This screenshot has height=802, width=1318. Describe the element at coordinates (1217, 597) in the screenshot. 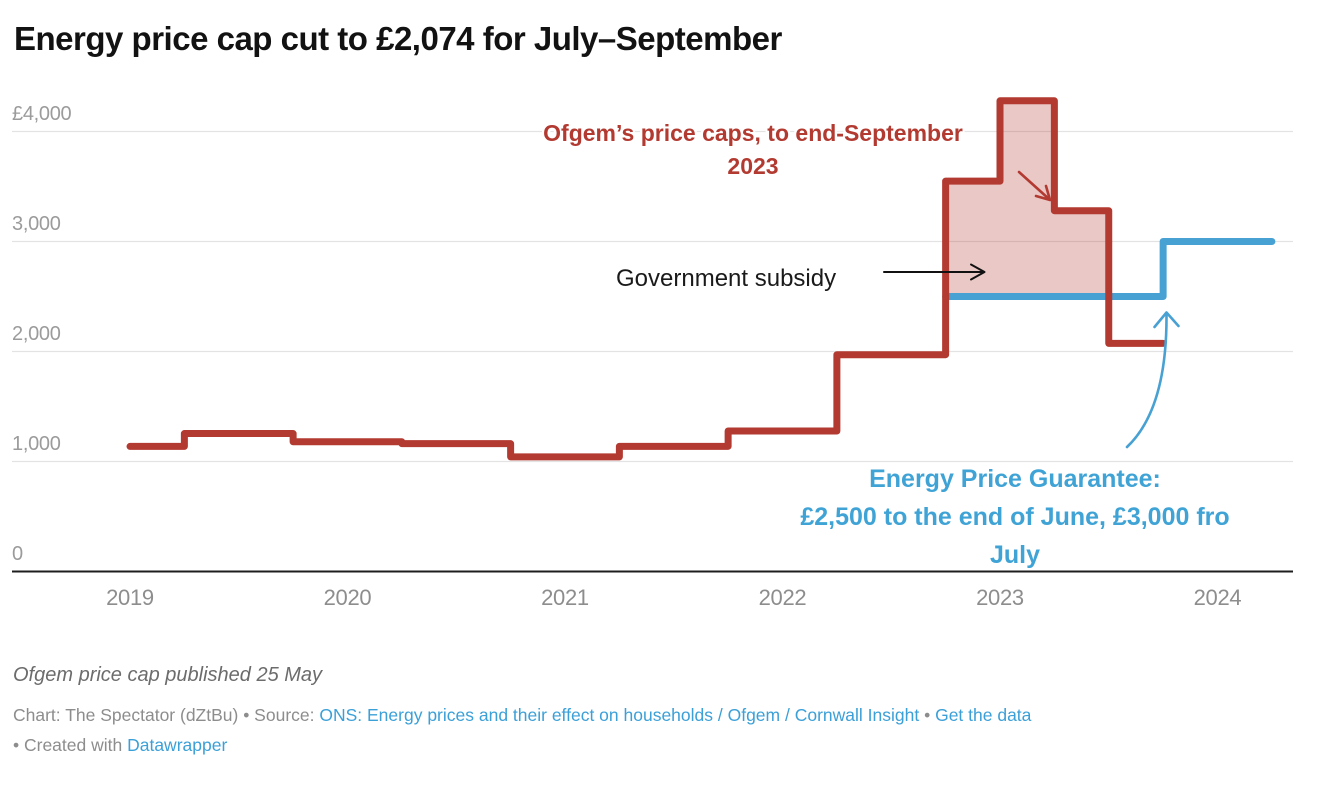

I see `x-tick-label: 2024` at that location.